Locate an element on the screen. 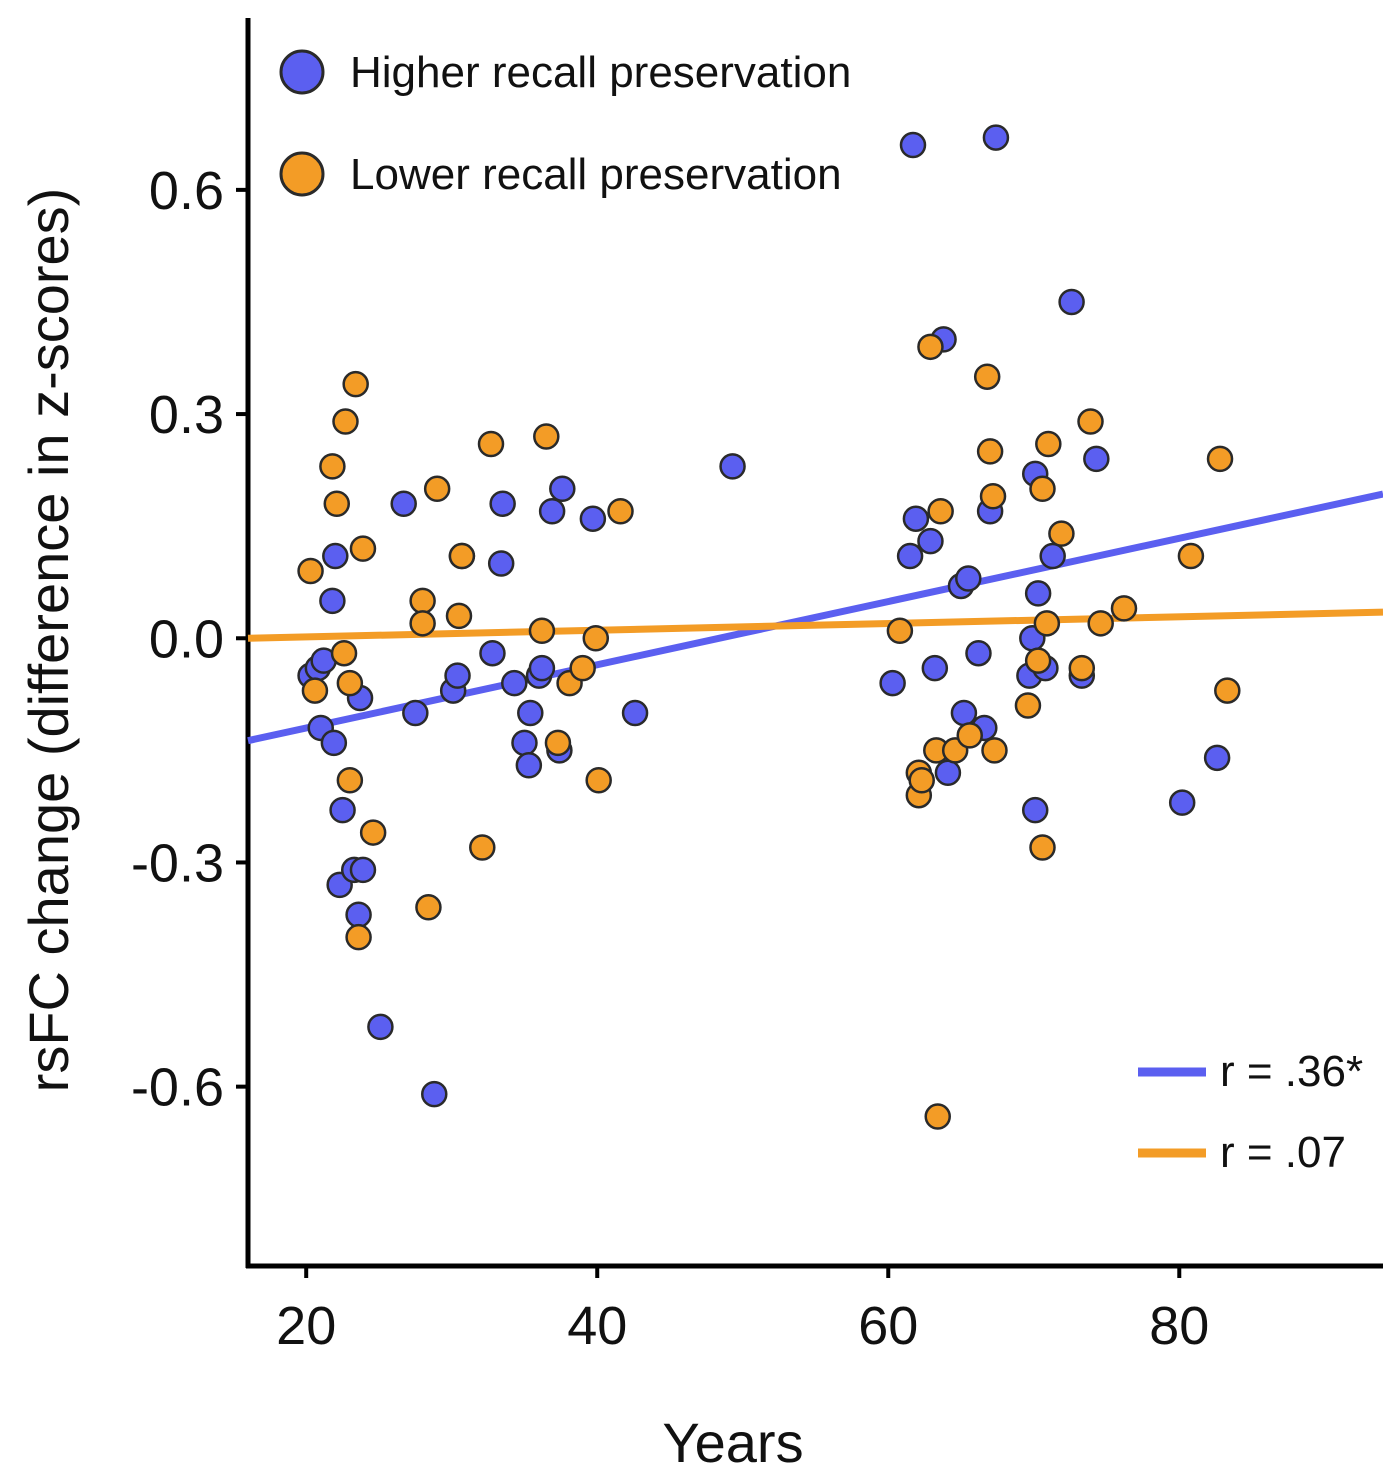 The image size is (1383, 1474). x-ticks: 20 40 60 80 is located at coordinates (742, 1311).